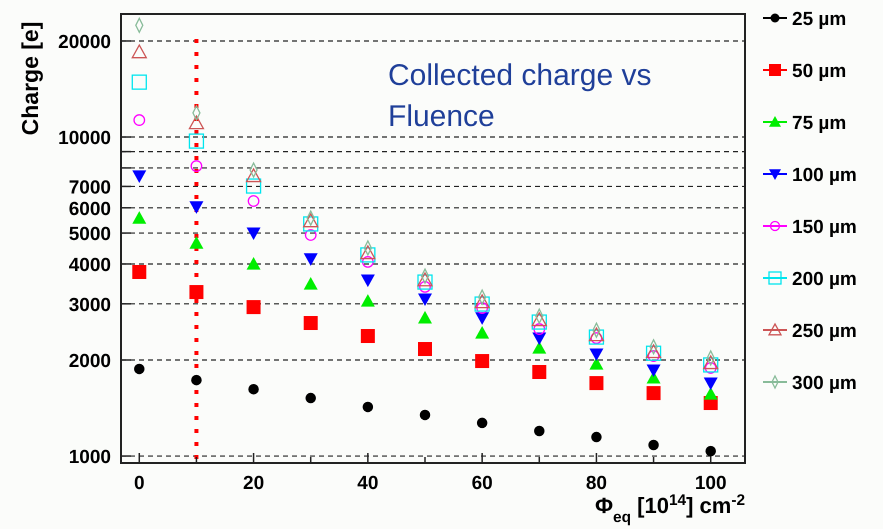  Describe the element at coordinates (482, 483) in the screenshot. I see `x-tick-label: 60` at that location.